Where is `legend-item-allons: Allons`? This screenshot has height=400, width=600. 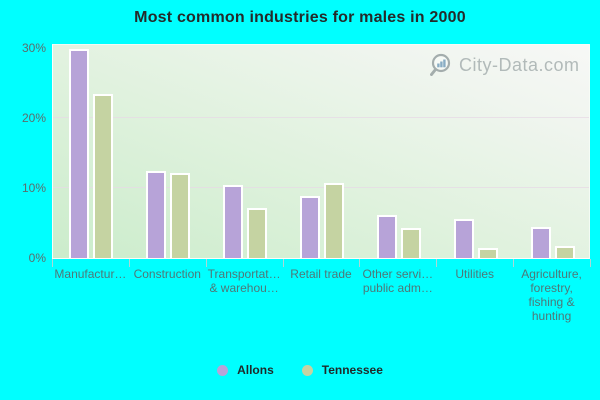 legend-item-allons: Allons is located at coordinates (245, 370).